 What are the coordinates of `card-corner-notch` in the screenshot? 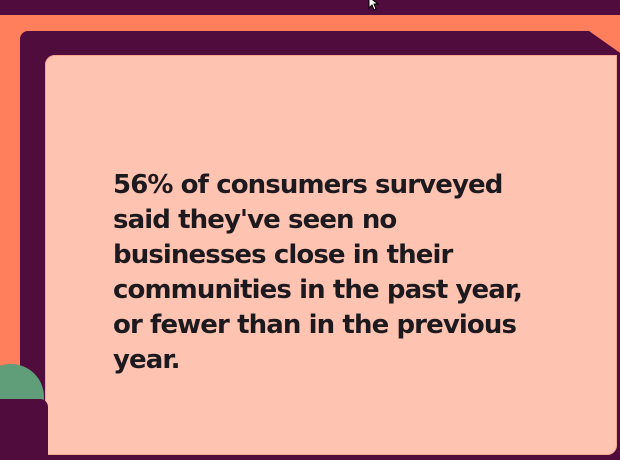 It's located at (604, 43).